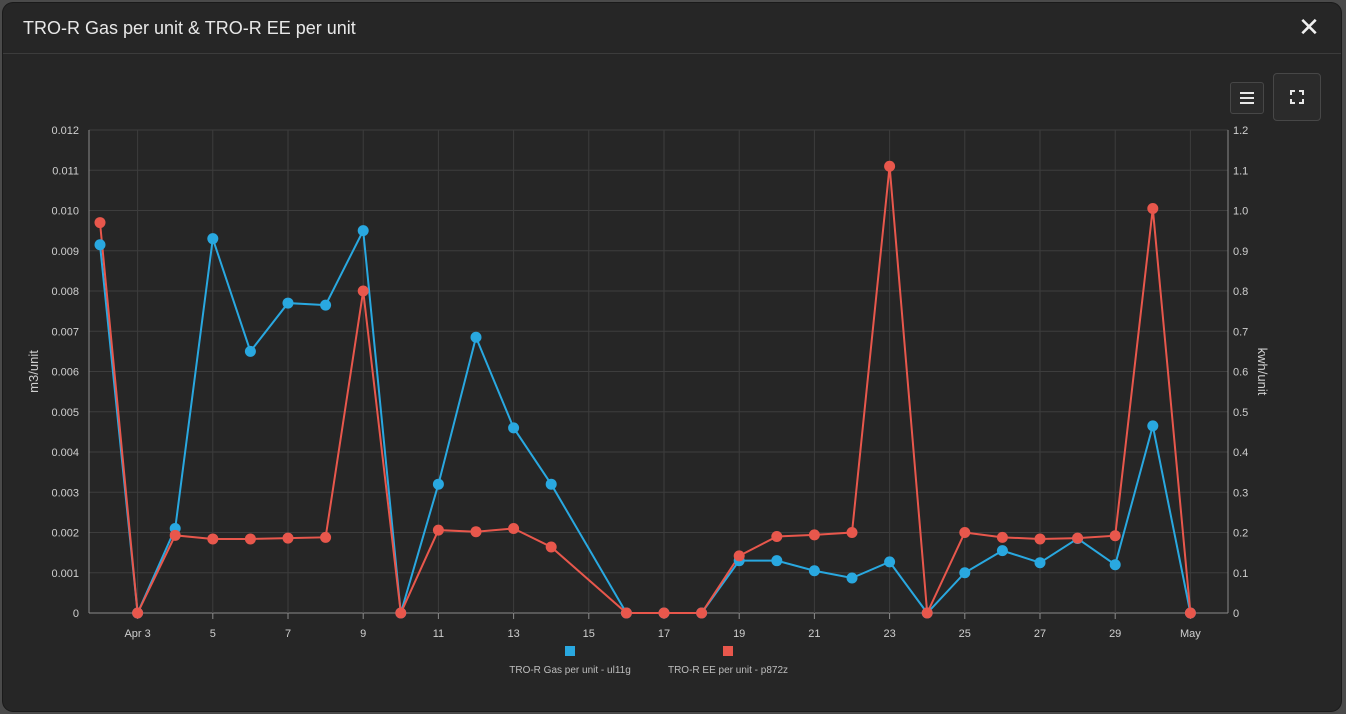  Describe the element at coordinates (589, 634) in the screenshot. I see `x-tick-label: 15` at that location.